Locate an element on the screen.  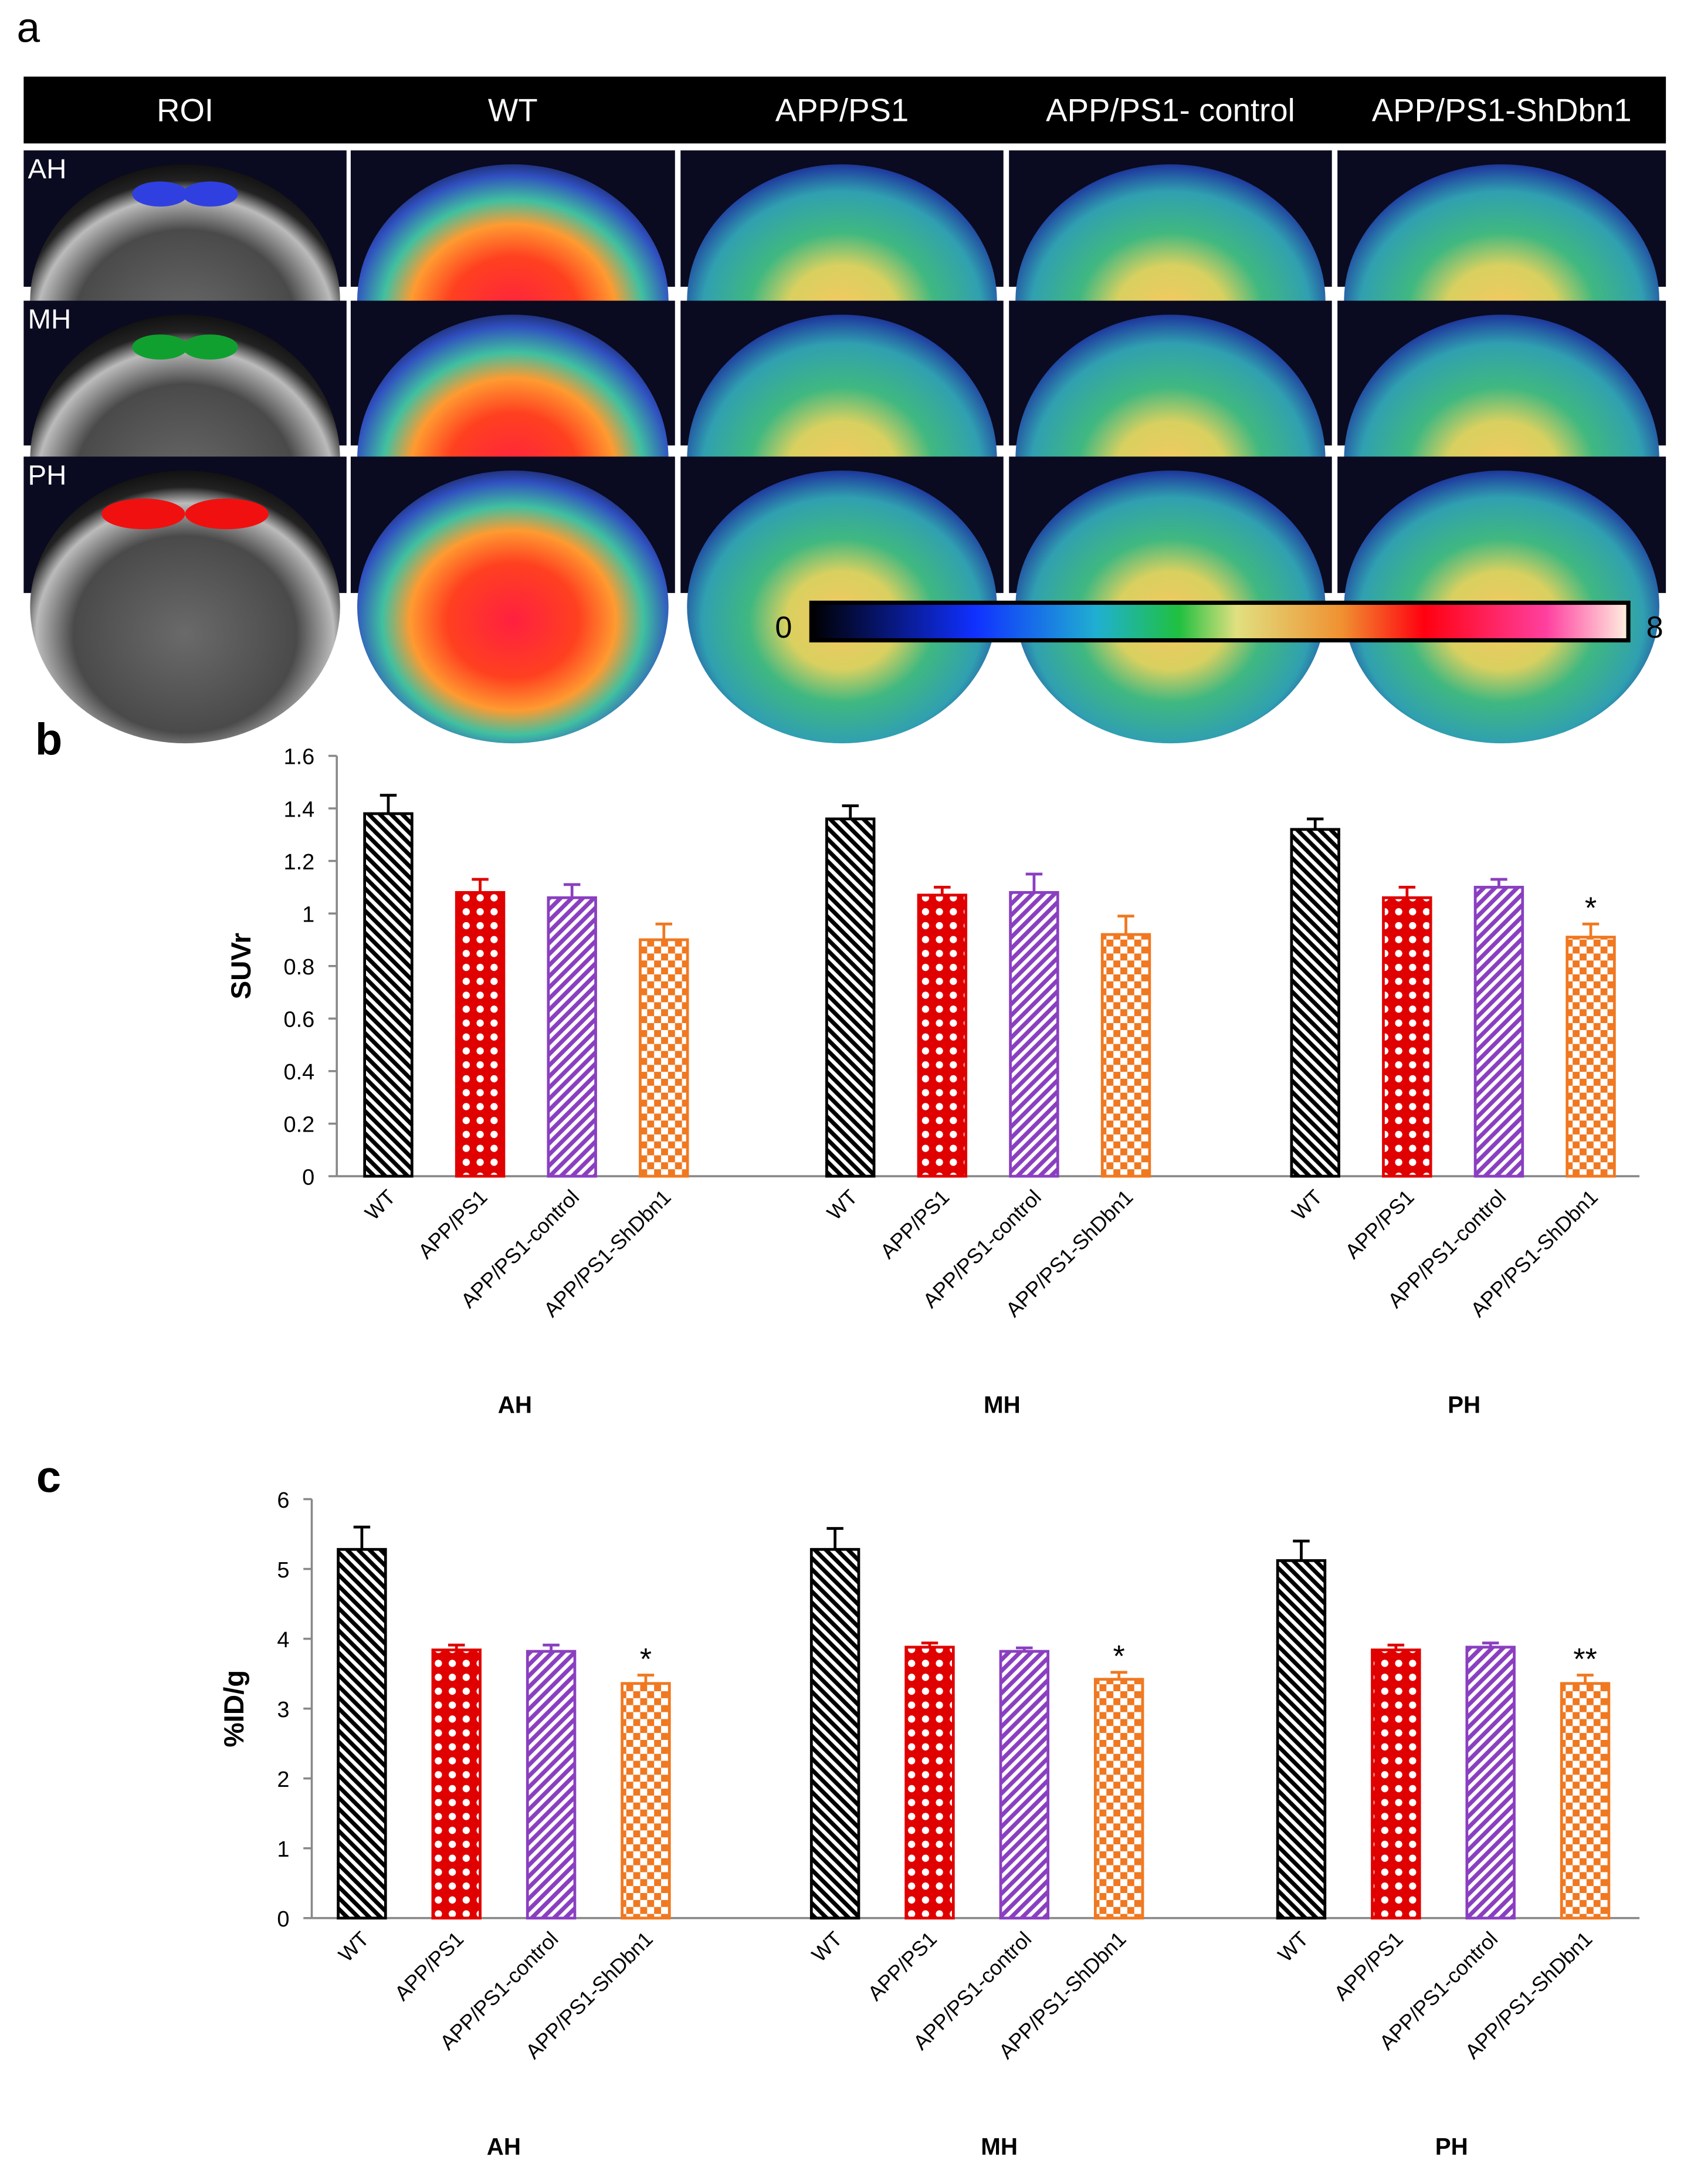
y-tick-label: 3 is located at coordinates (283, 1710).